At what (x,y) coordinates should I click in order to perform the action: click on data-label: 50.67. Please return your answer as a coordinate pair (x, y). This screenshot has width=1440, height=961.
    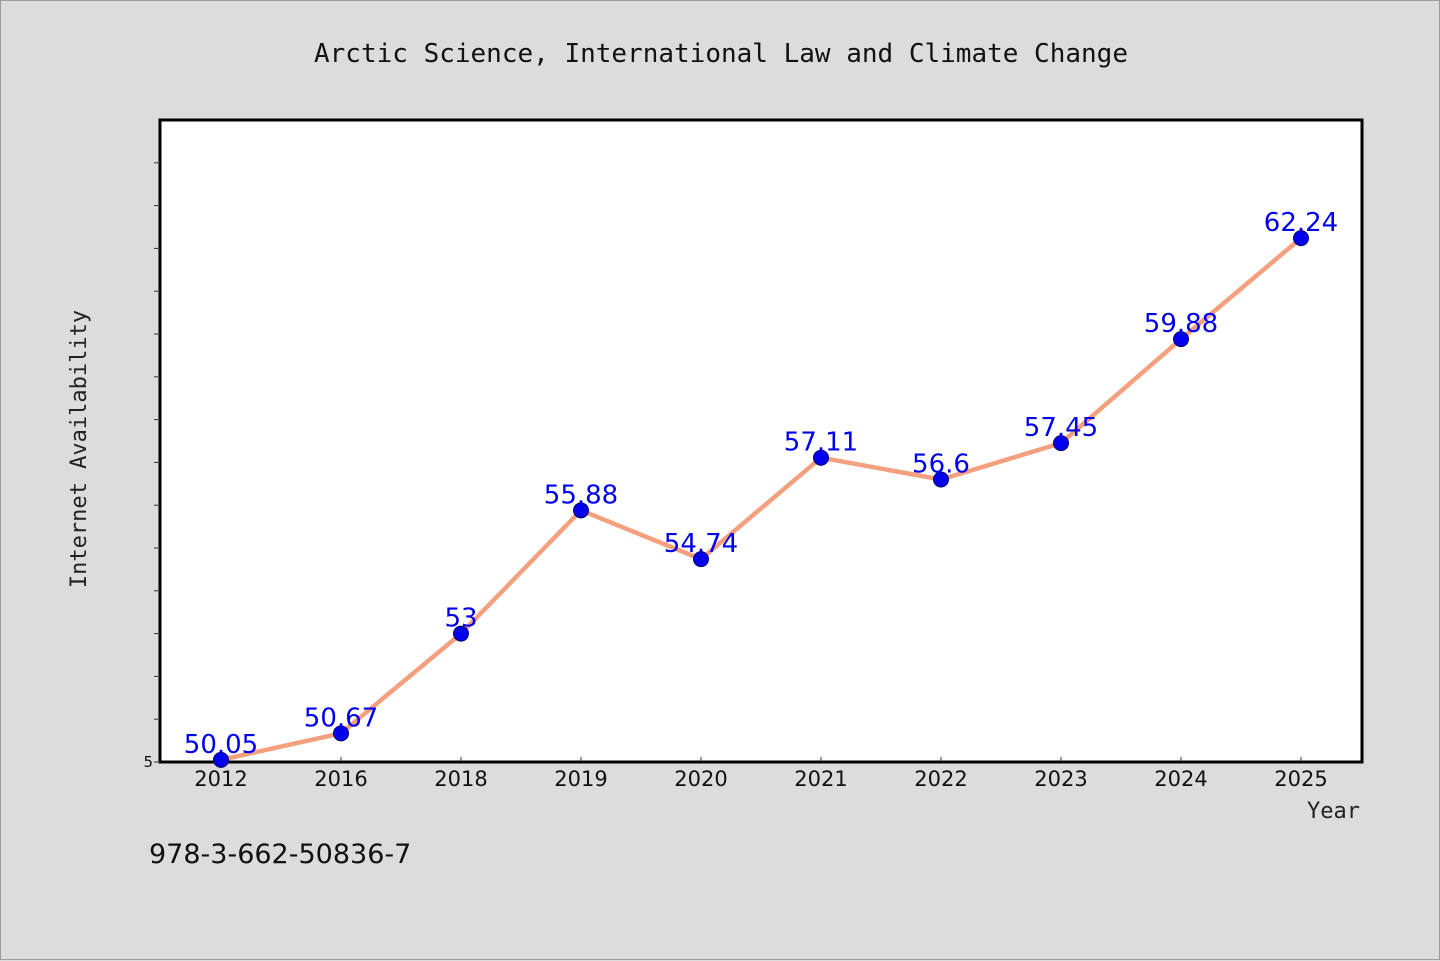
    Looking at the image, I should click on (341, 718).